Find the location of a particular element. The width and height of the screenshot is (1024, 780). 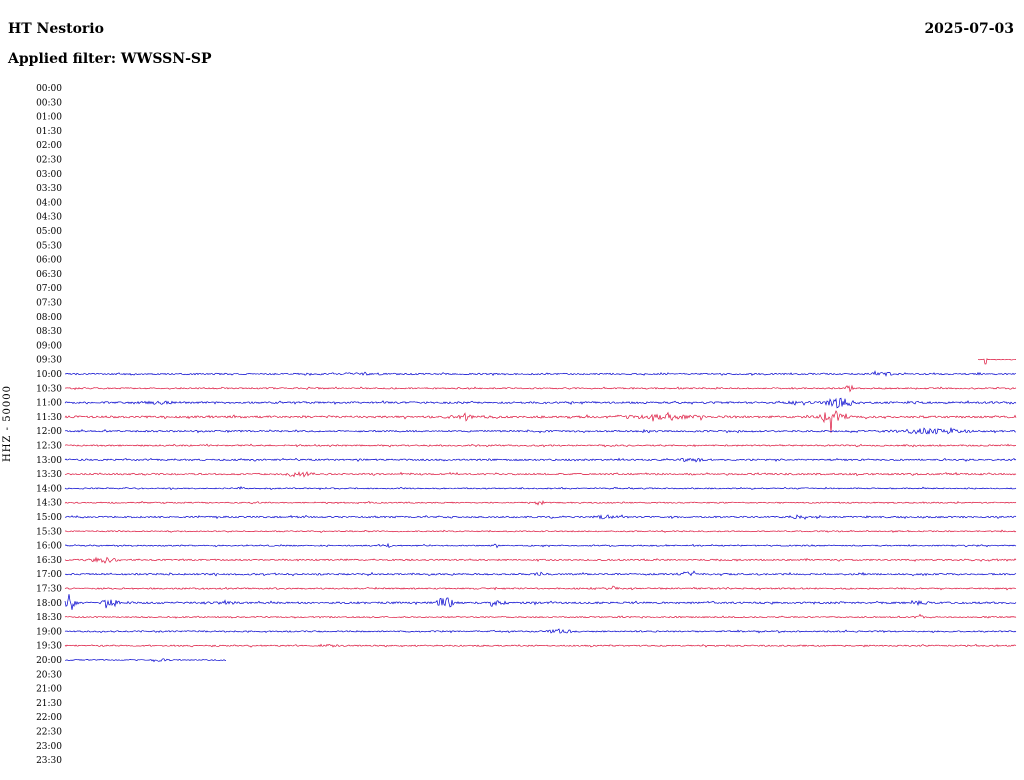

trace-row-16:30 is located at coordinates (540, 560).